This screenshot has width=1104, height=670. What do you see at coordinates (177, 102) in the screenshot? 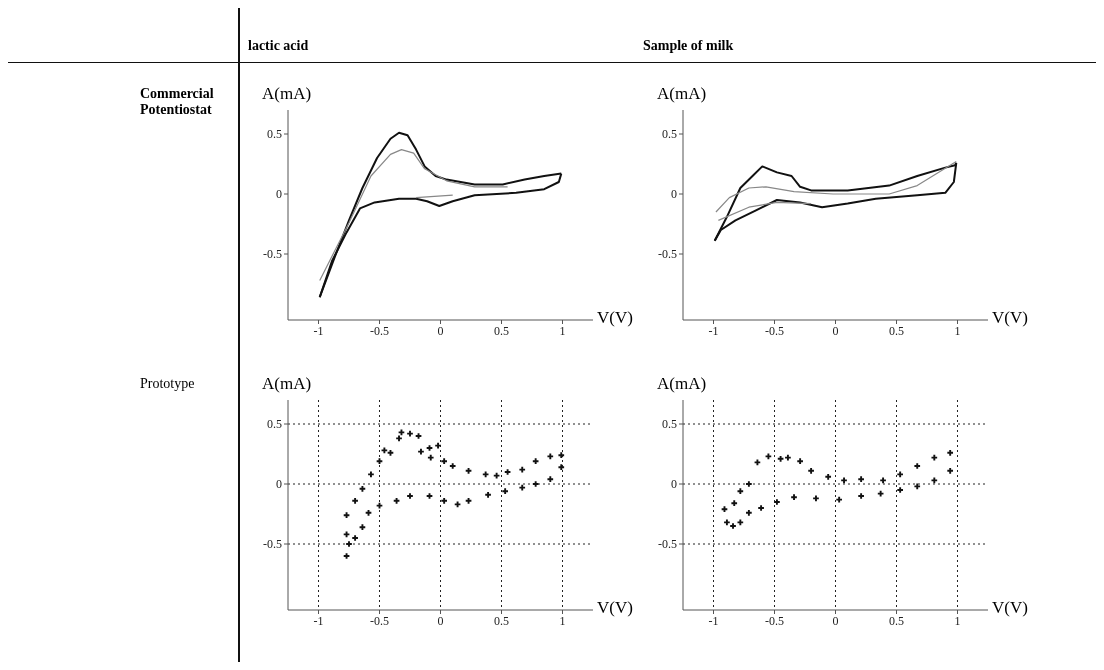
I see `text: Commercial Potentiostat` at bounding box center [177, 102].